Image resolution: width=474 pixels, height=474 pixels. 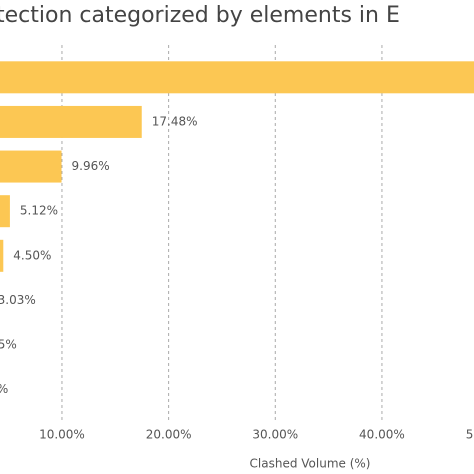 I want to click on x-tick-label: 30.00%, so click(x=275, y=435).